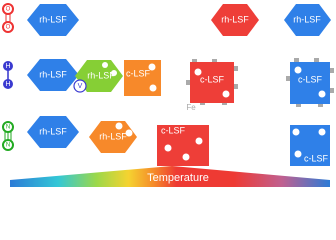  I want to click on gas-h2: H H, so click(8, 75).